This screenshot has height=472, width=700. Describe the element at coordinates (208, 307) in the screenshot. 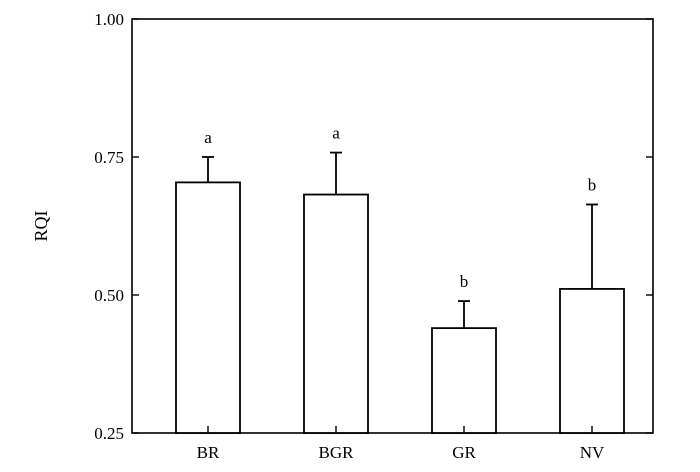

I see `bar-br` at that location.